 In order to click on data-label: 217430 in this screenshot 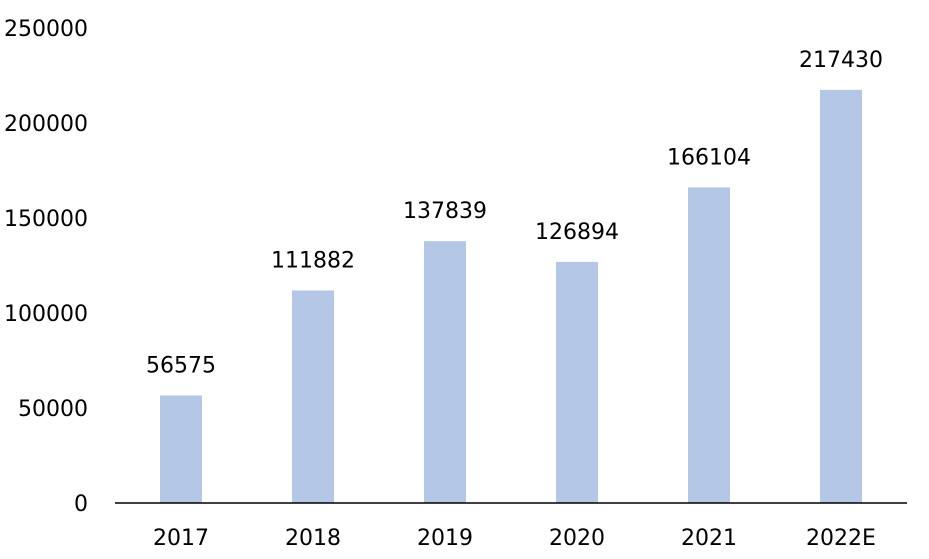, I will do `click(841, 60)`.